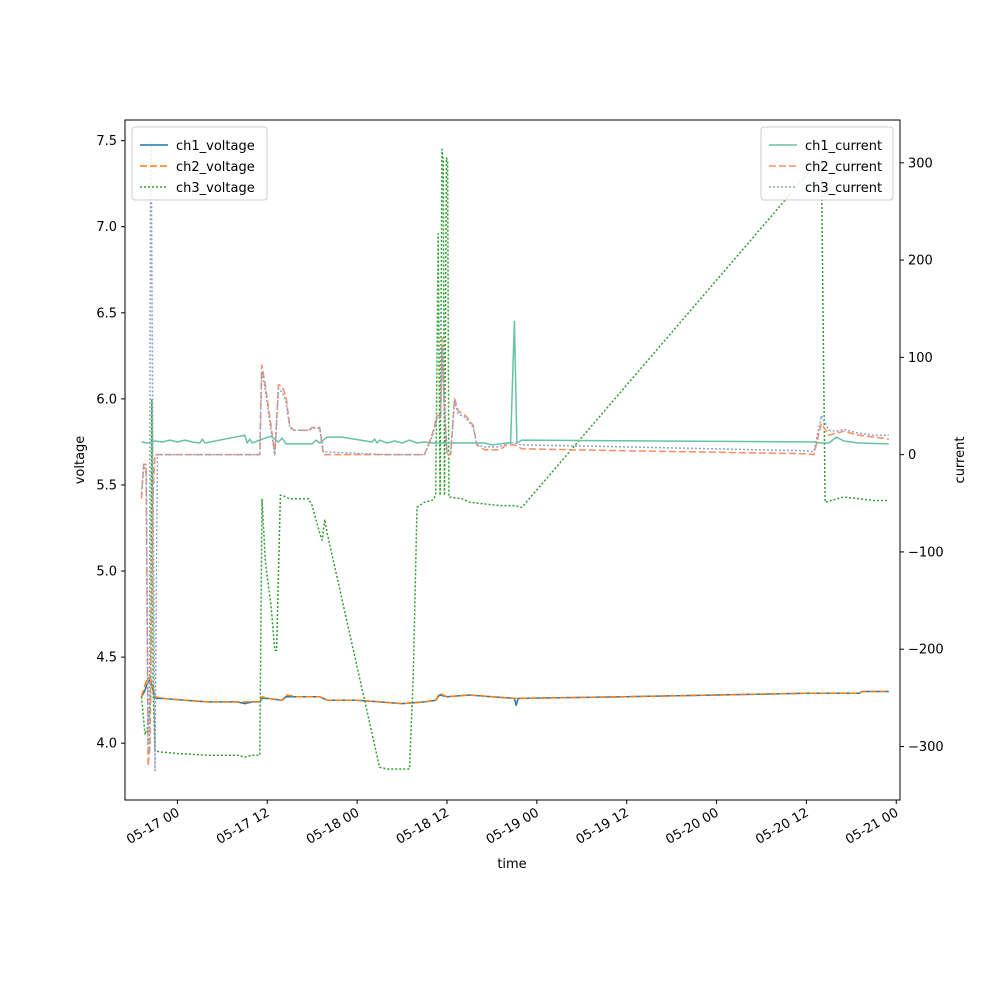 The image size is (1000, 1004). What do you see at coordinates (926, 650) in the screenshot?
I see `y-right-tick-label: −200` at bounding box center [926, 650].